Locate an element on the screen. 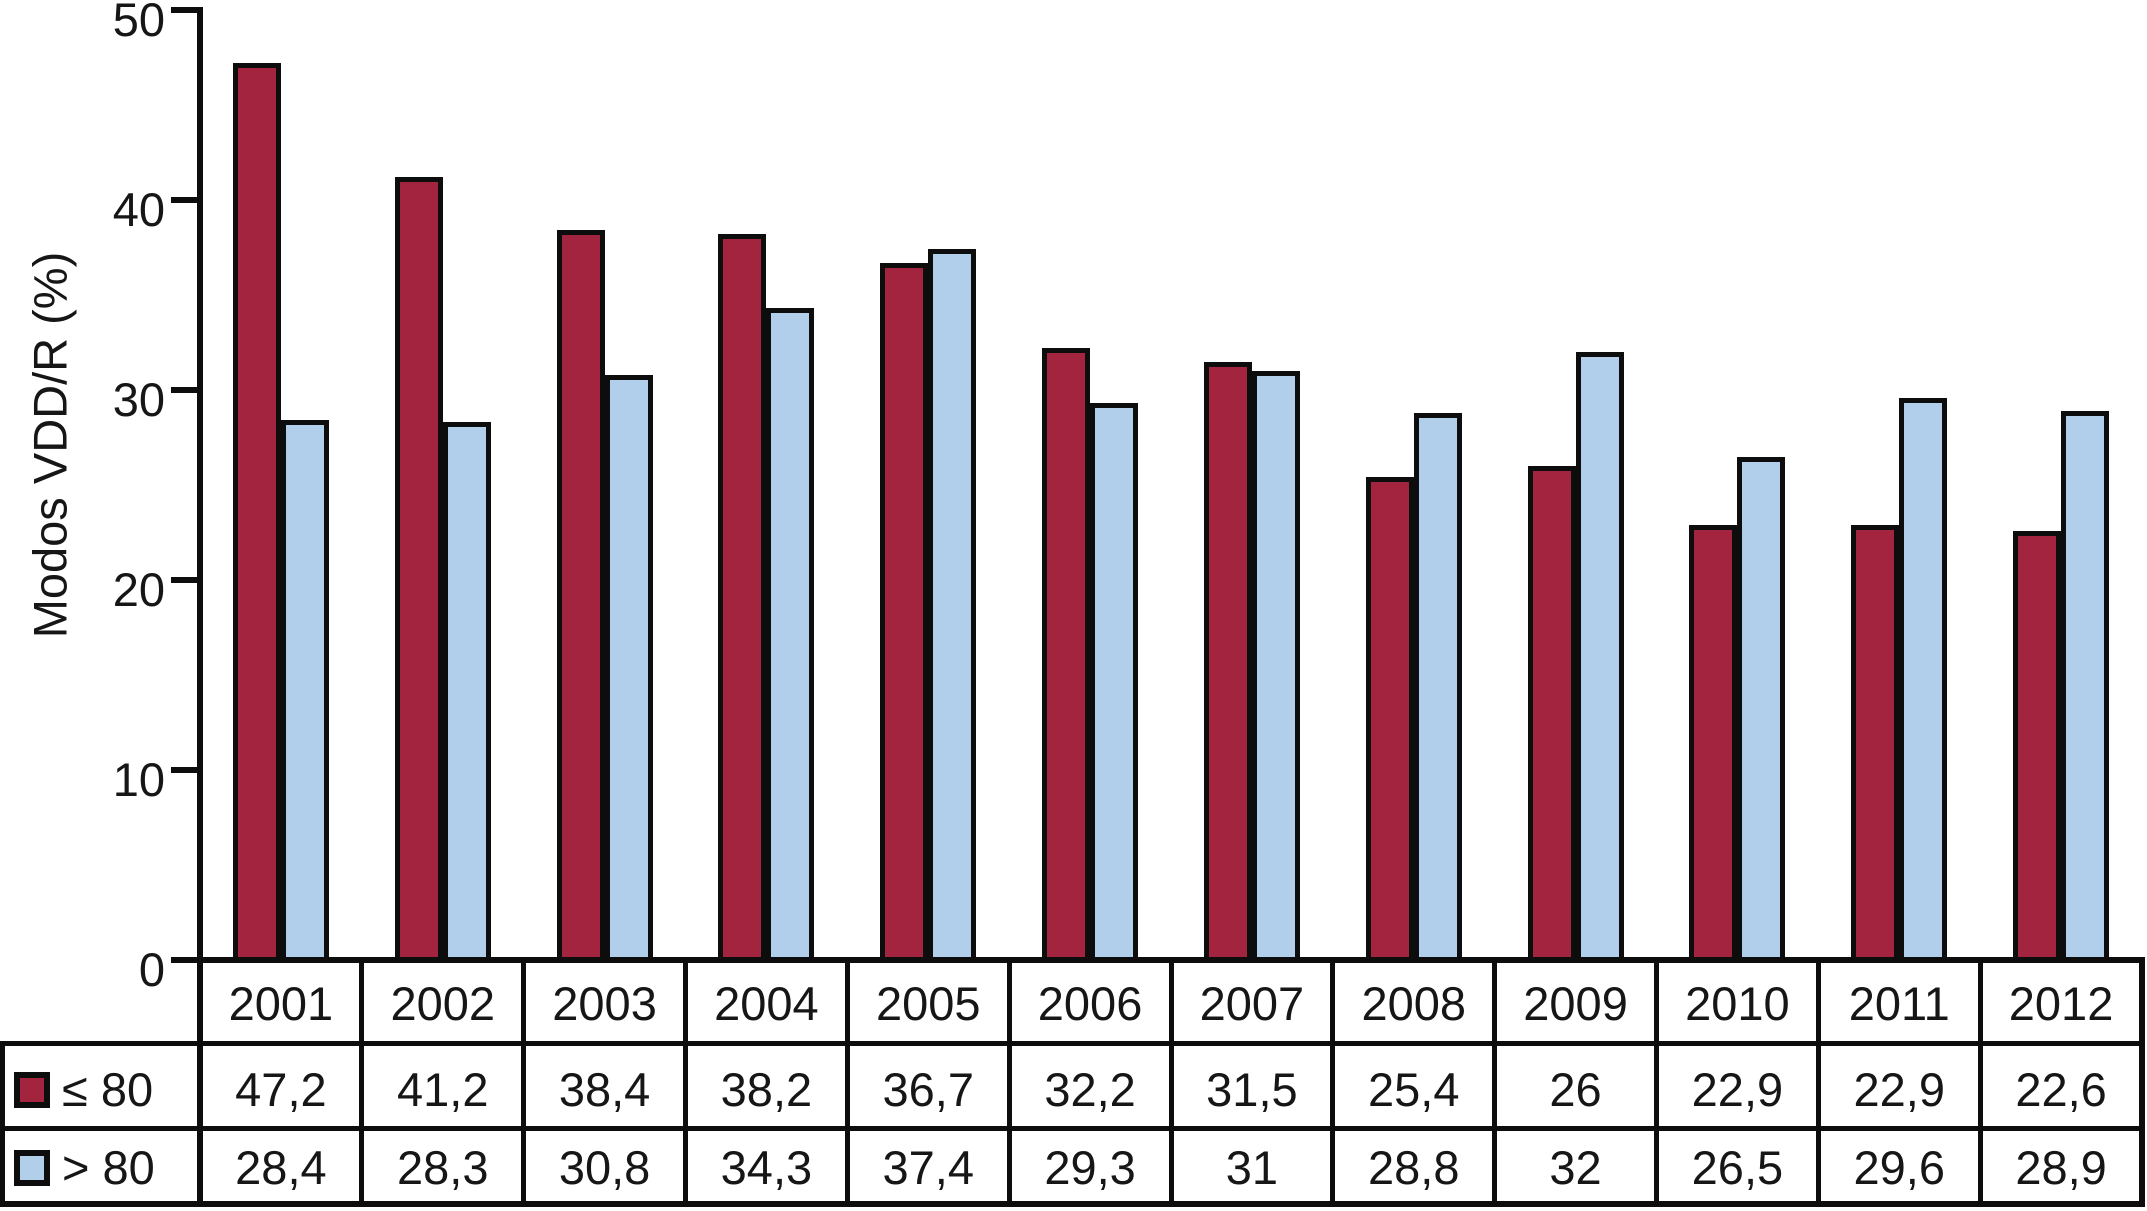  bar-le80-2005 is located at coordinates (904, 612).